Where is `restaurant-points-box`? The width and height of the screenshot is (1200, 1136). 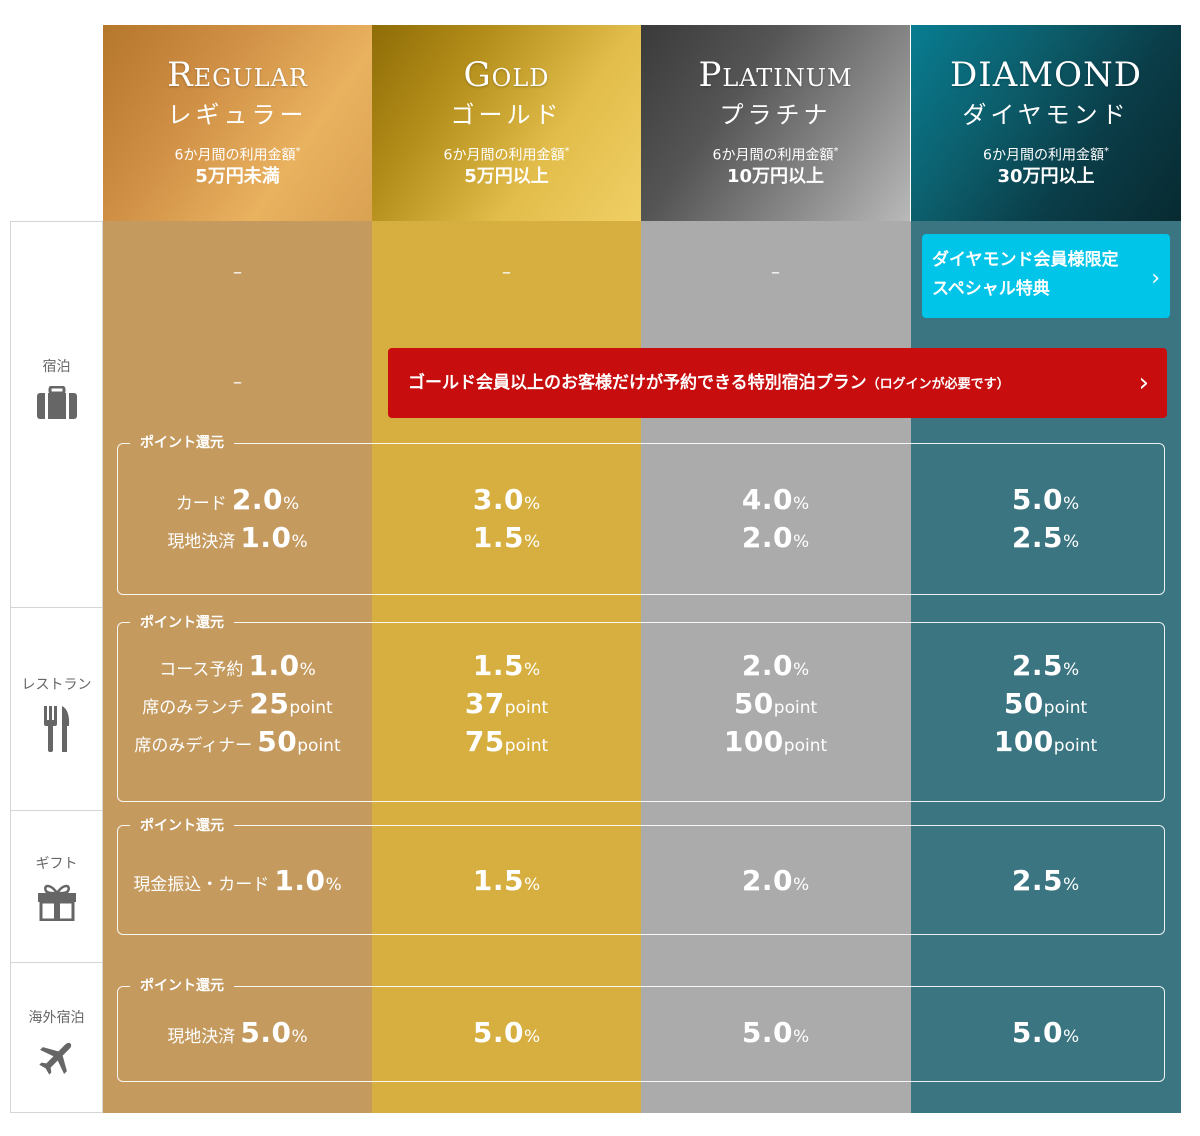 restaurant-points-box is located at coordinates (641, 712).